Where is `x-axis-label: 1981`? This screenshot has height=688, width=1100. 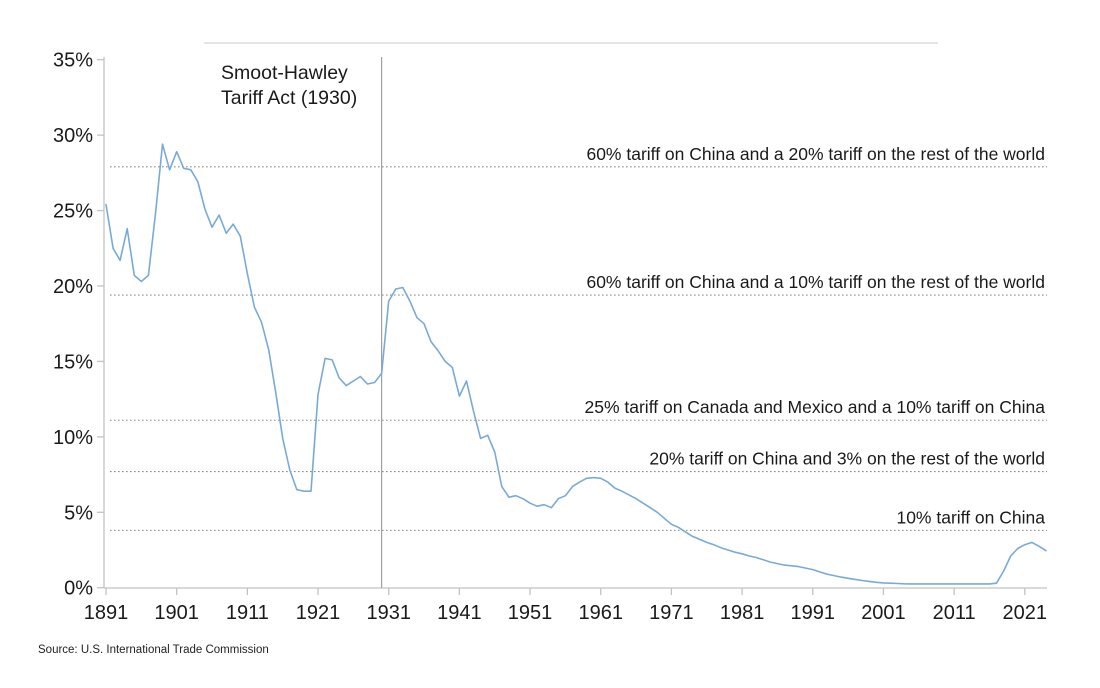
x-axis-label: 1981 is located at coordinates (742, 613).